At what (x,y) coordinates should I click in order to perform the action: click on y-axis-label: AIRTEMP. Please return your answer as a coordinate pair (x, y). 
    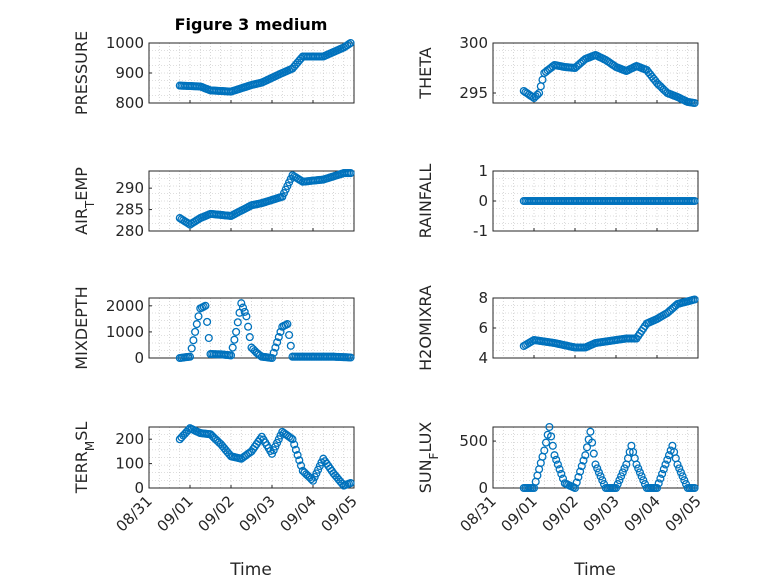
    Looking at the image, I should click on (84, 201).